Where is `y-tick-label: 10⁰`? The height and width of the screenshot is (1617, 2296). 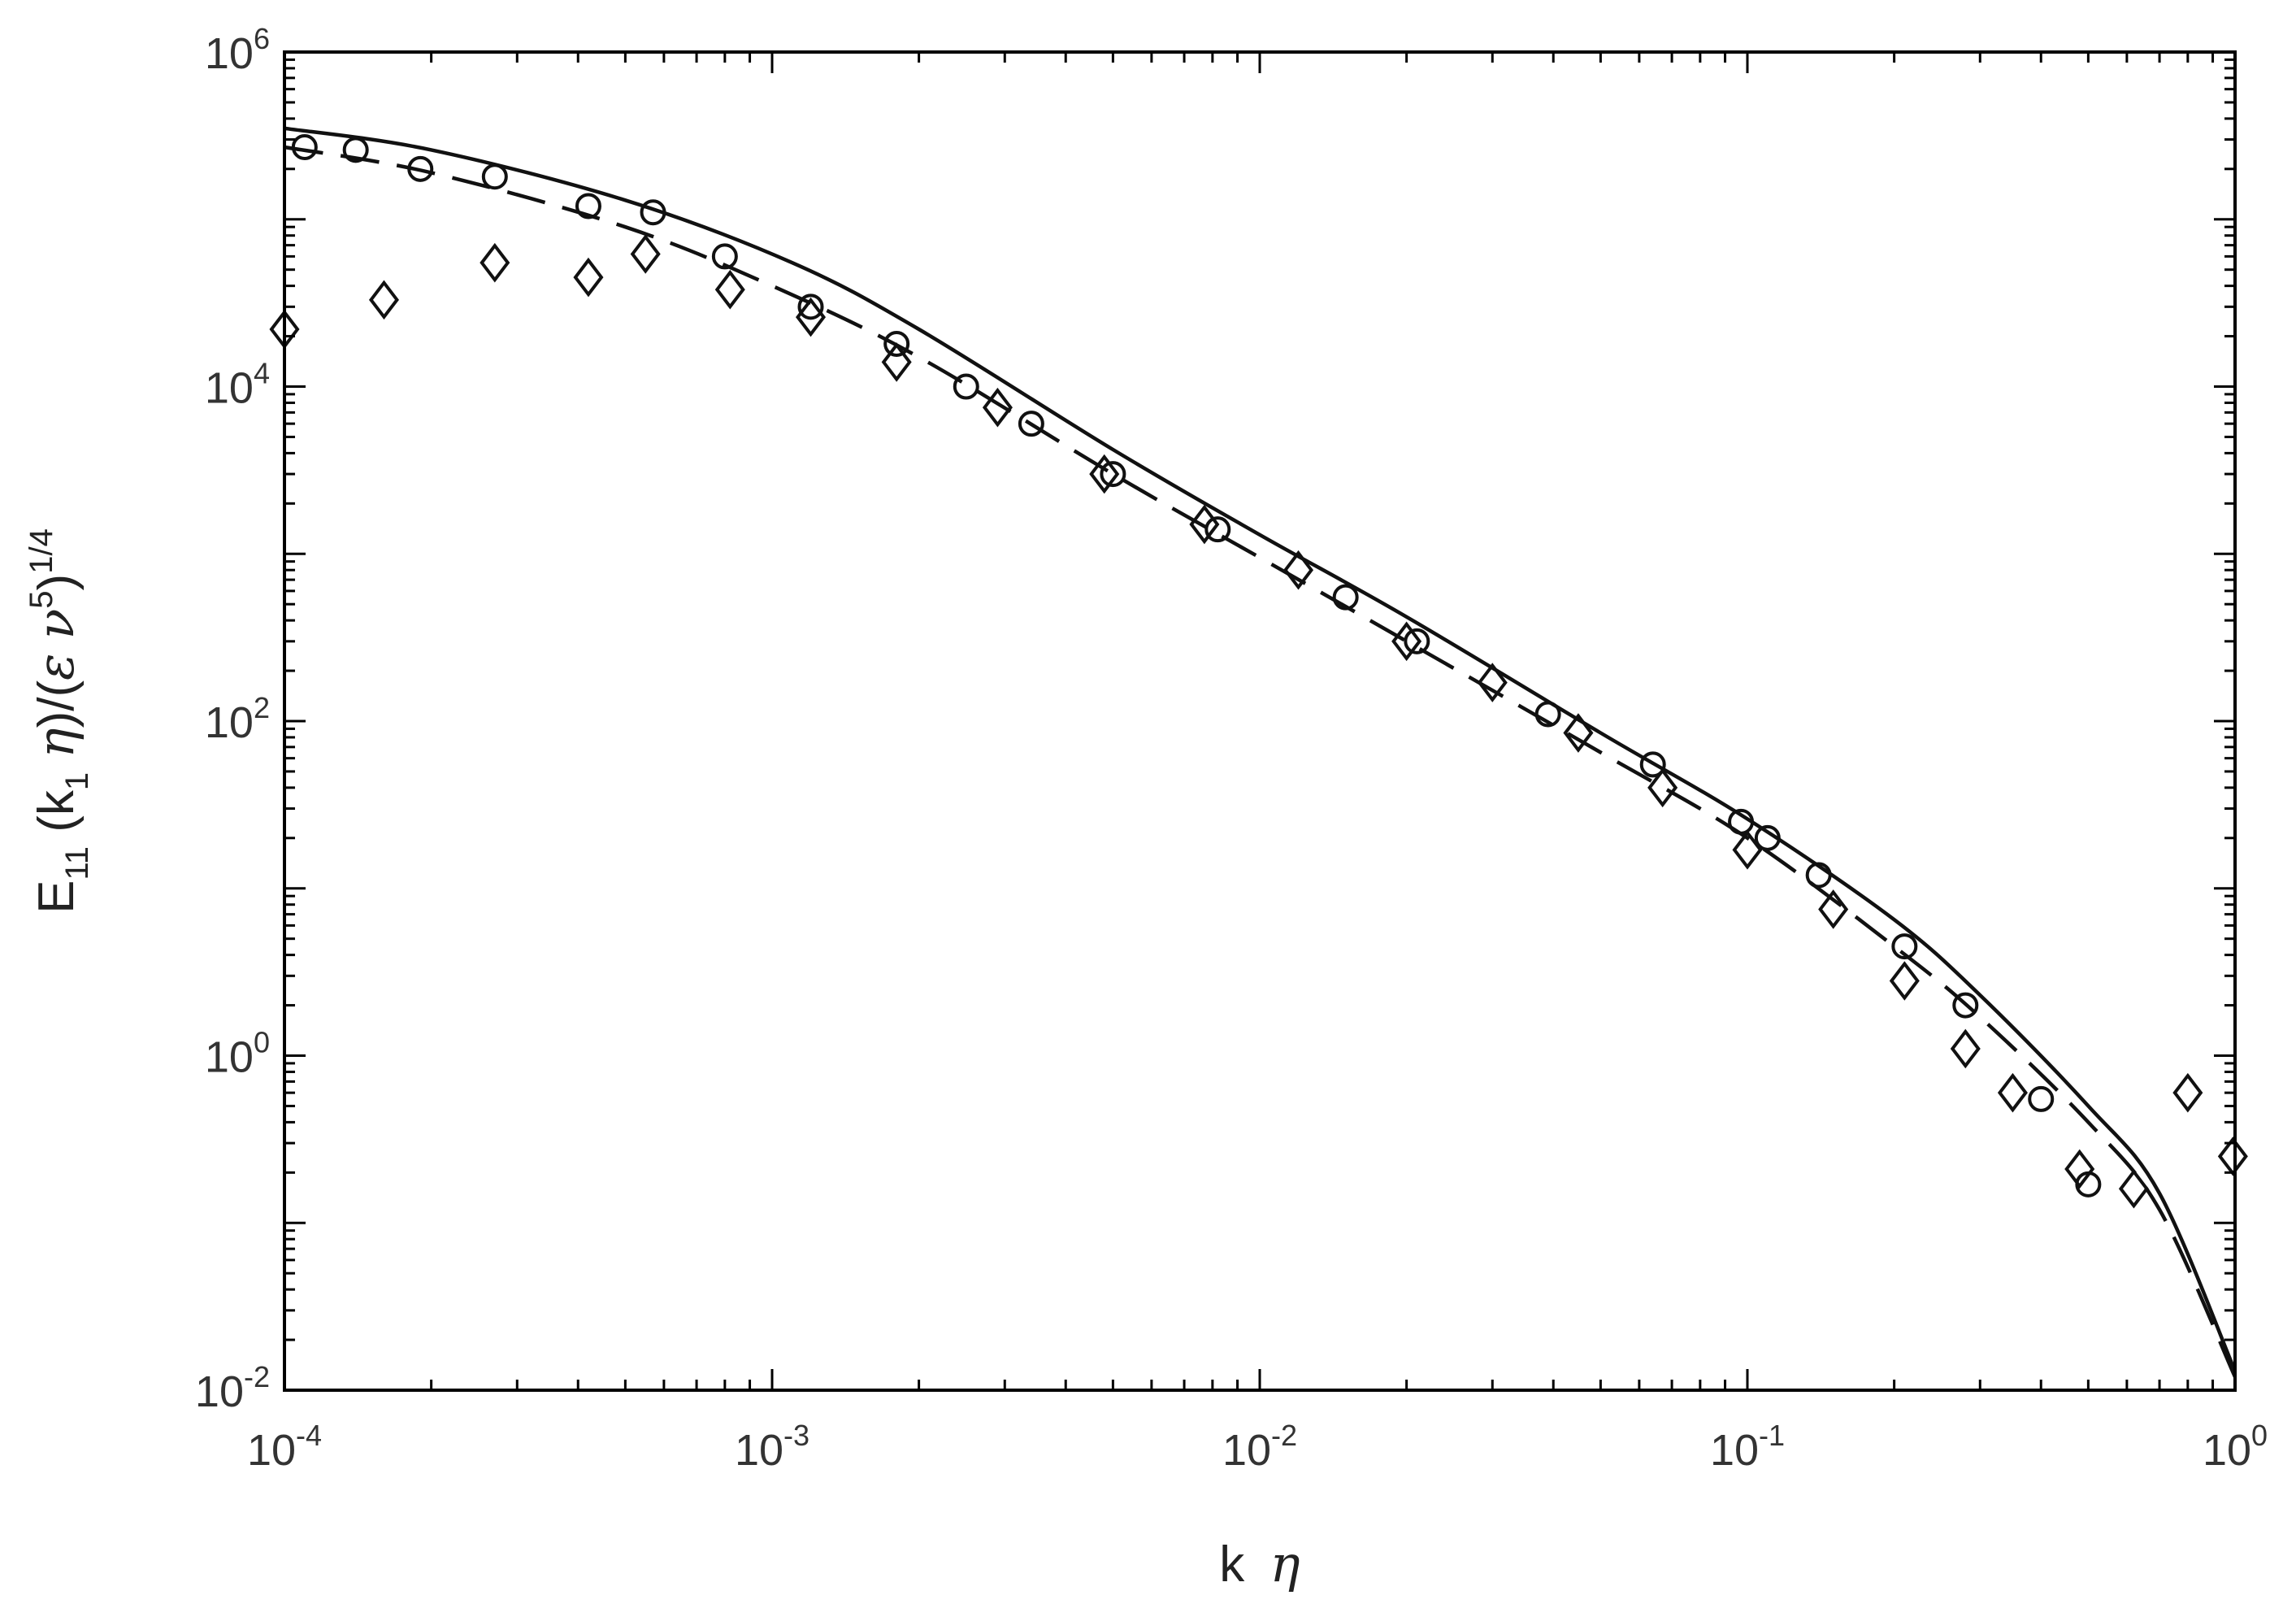 y-tick-label: 10⁰ is located at coordinates (237, 1054).